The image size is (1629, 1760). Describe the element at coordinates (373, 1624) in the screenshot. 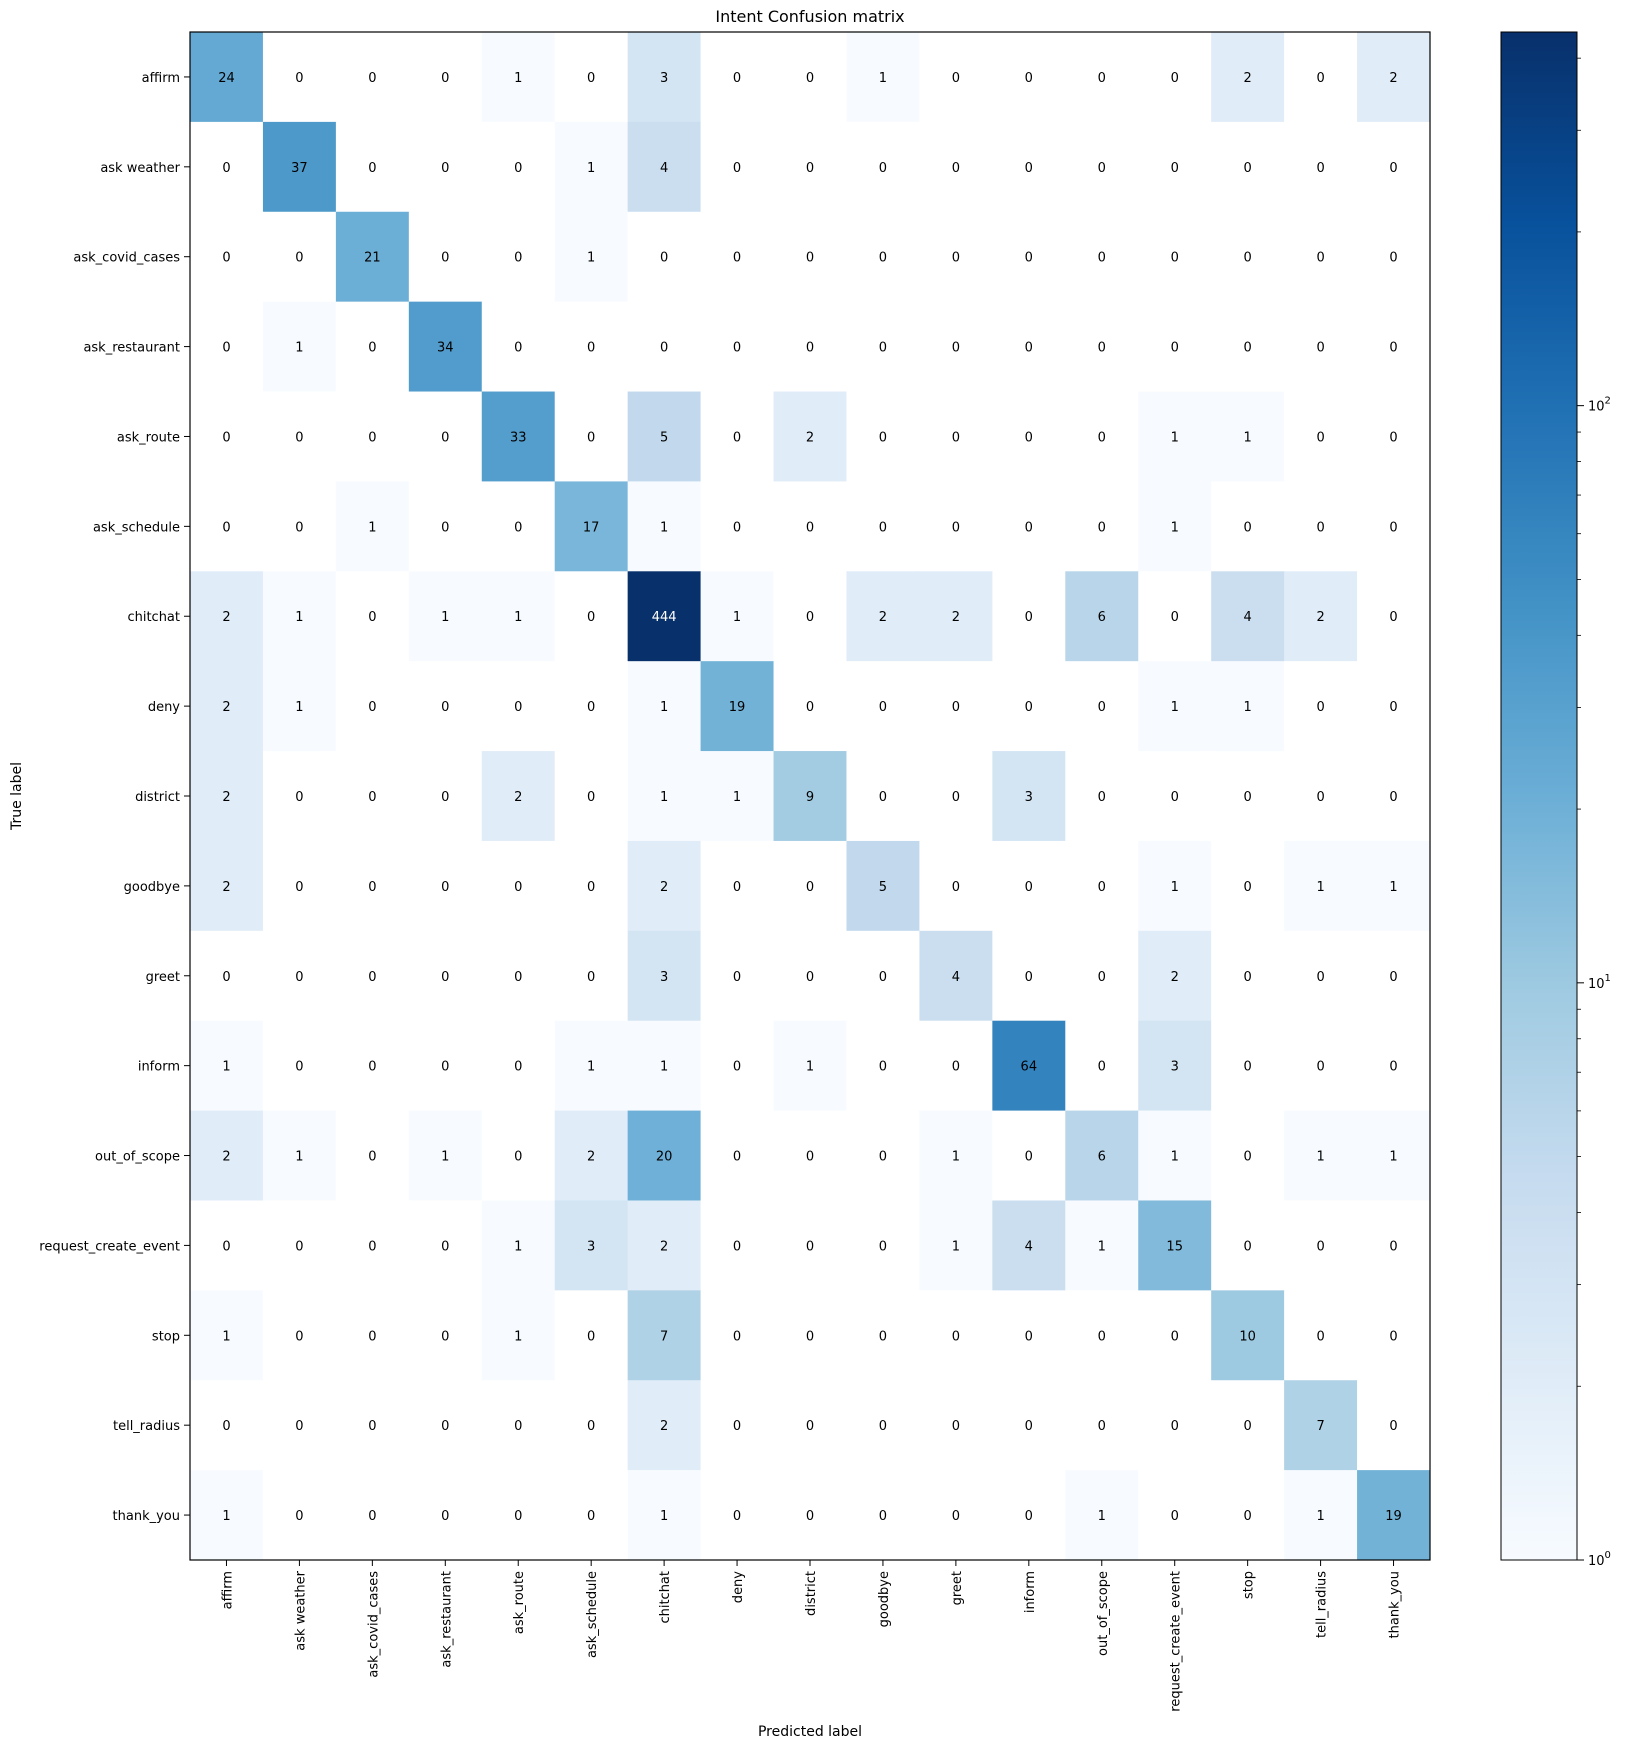

I see `x-tick-label: ask_covid_cases` at that location.